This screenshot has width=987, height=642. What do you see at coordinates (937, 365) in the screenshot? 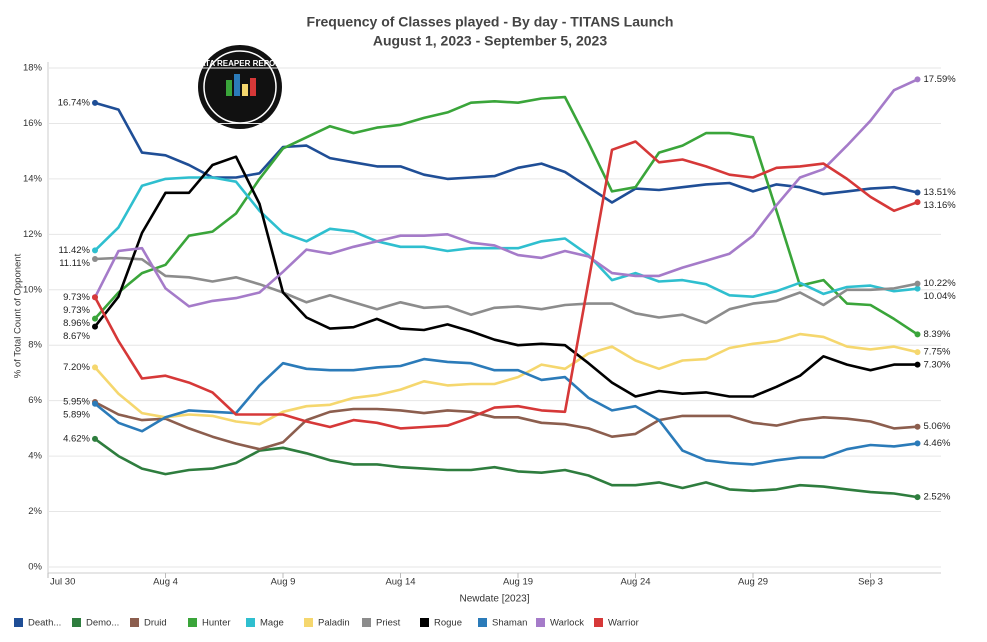
I see `value-label: 7.30%` at bounding box center [937, 365].